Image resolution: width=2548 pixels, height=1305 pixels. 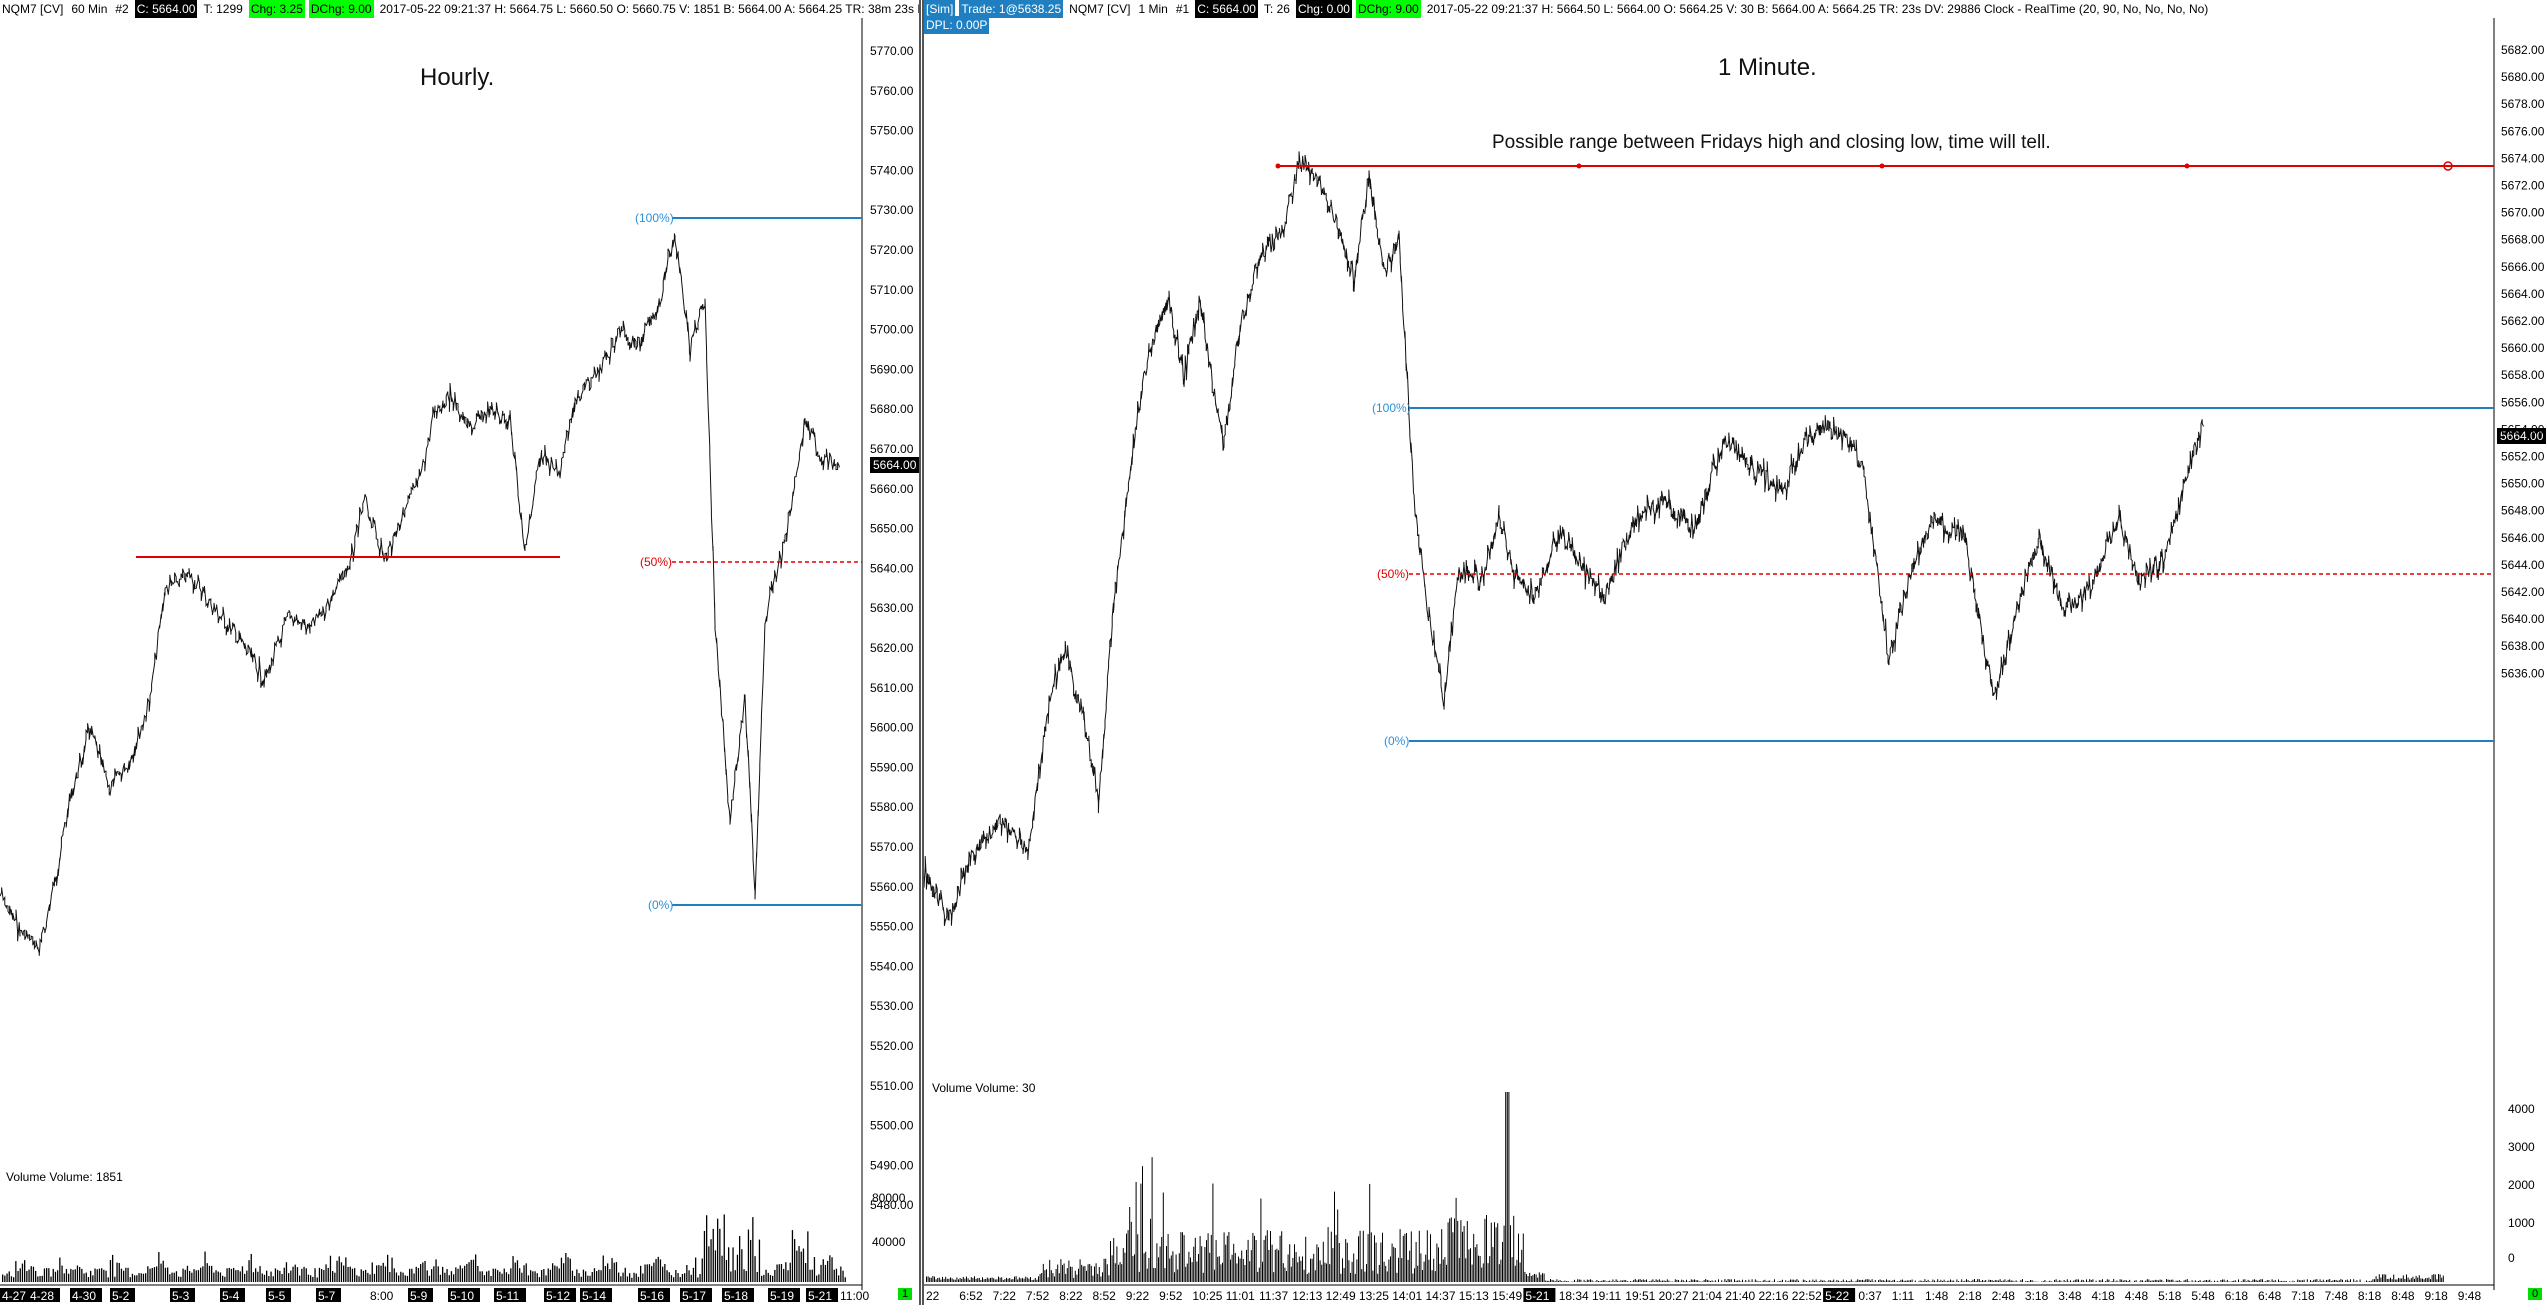 I want to click on right-time-tick-label: 0:37, so click(x=1870, y=1296).